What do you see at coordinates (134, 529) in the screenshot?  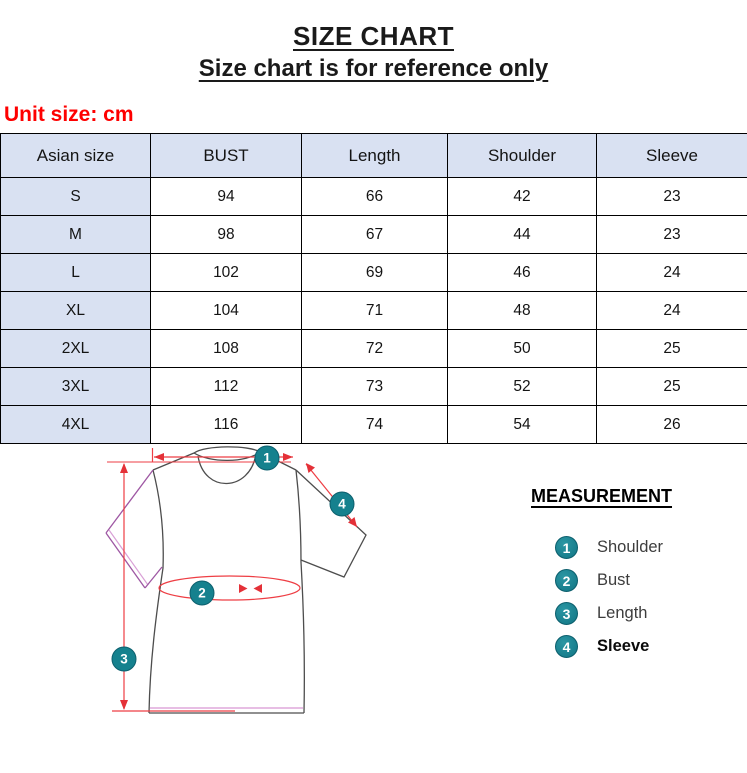 I see `left-sleeve-seam` at bounding box center [134, 529].